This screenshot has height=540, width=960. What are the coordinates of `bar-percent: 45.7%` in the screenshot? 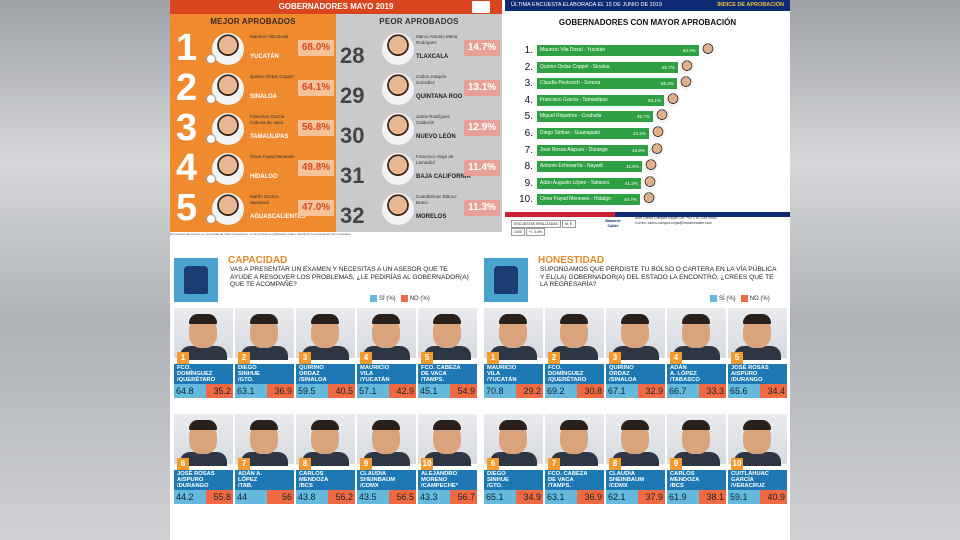 It's located at (643, 117).